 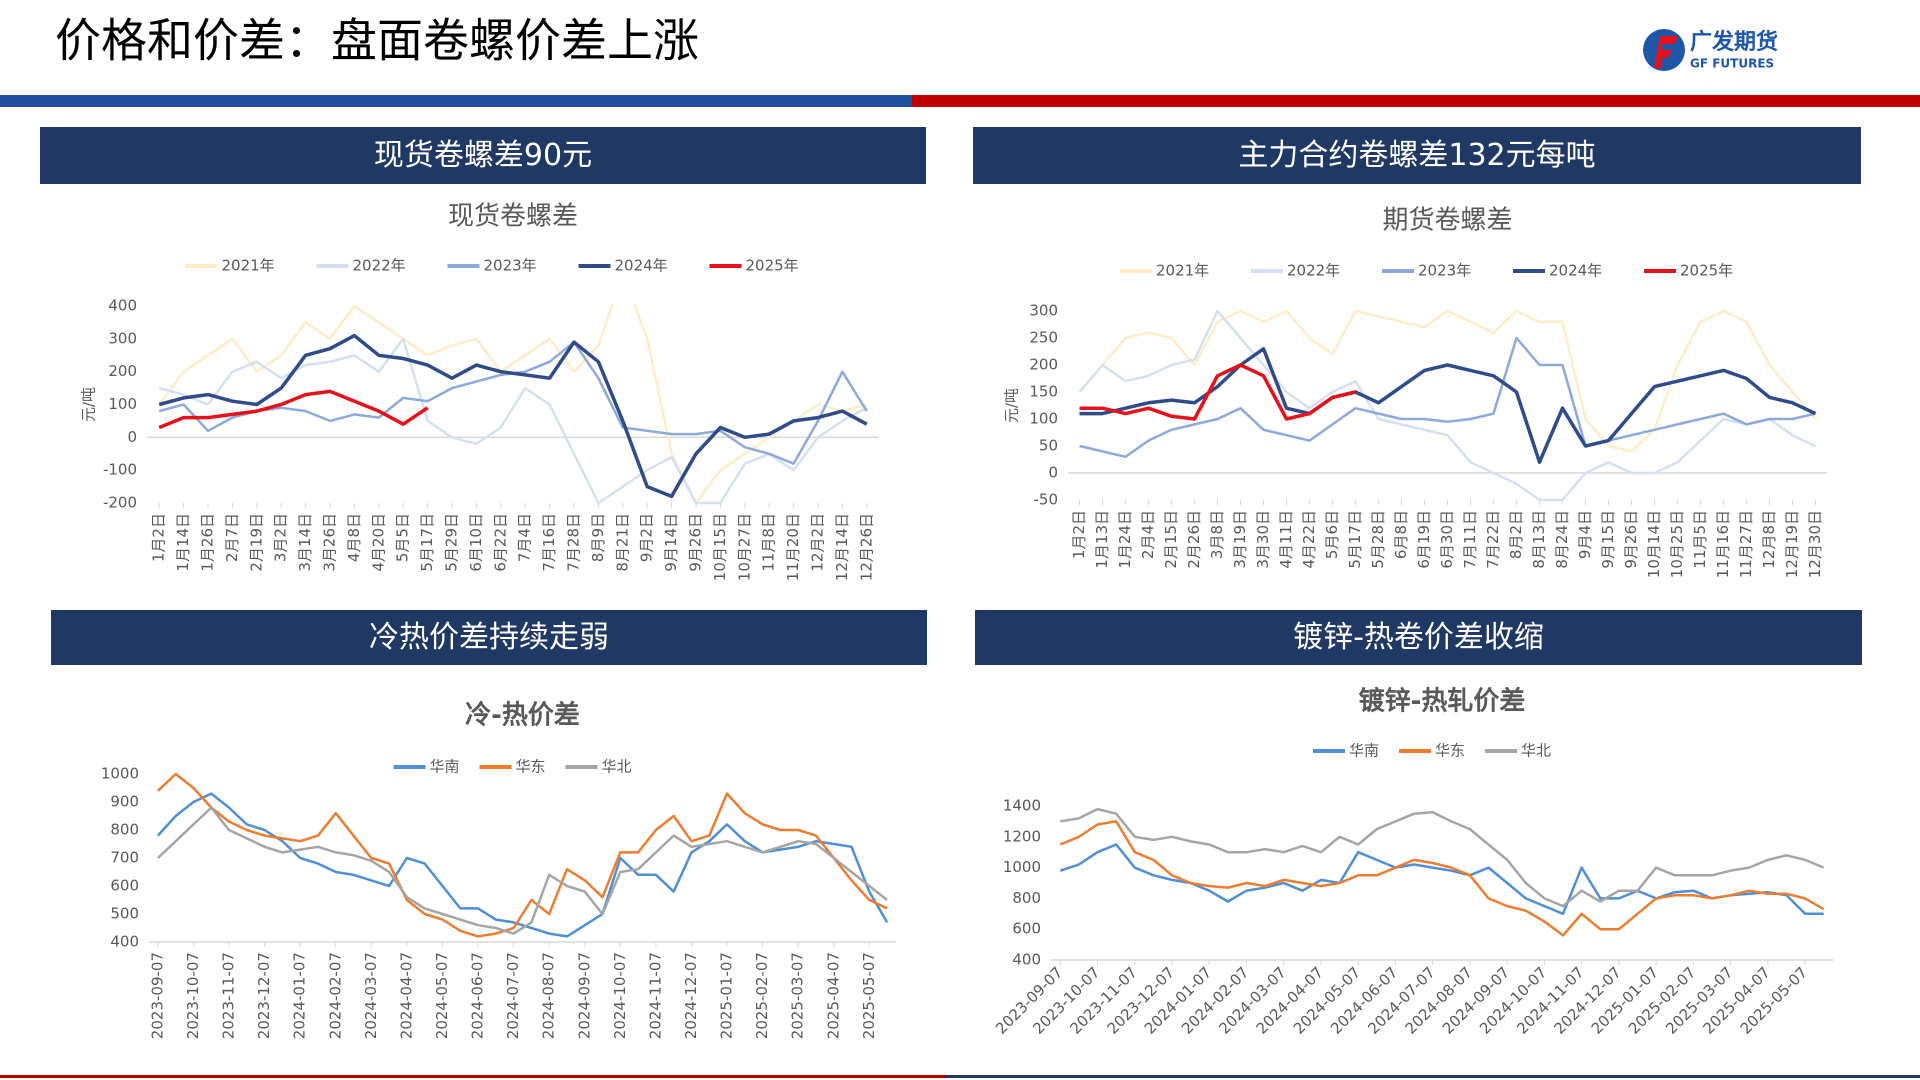 What do you see at coordinates (1792, 544) in the screenshot?
I see `x-tick-label: 12月19日` at bounding box center [1792, 544].